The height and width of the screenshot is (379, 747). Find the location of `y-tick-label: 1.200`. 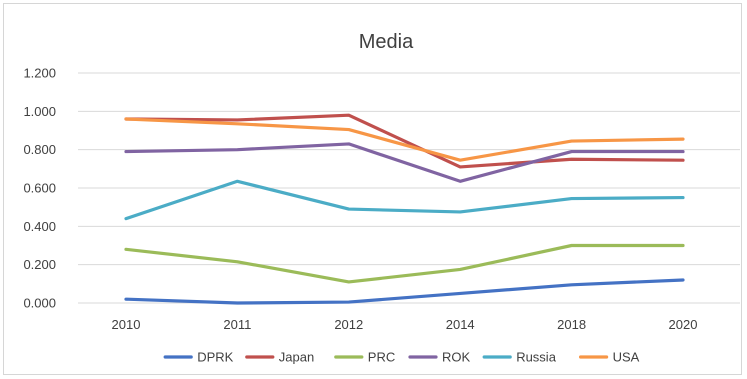

y-tick-label: 1.200 is located at coordinates (39, 73).